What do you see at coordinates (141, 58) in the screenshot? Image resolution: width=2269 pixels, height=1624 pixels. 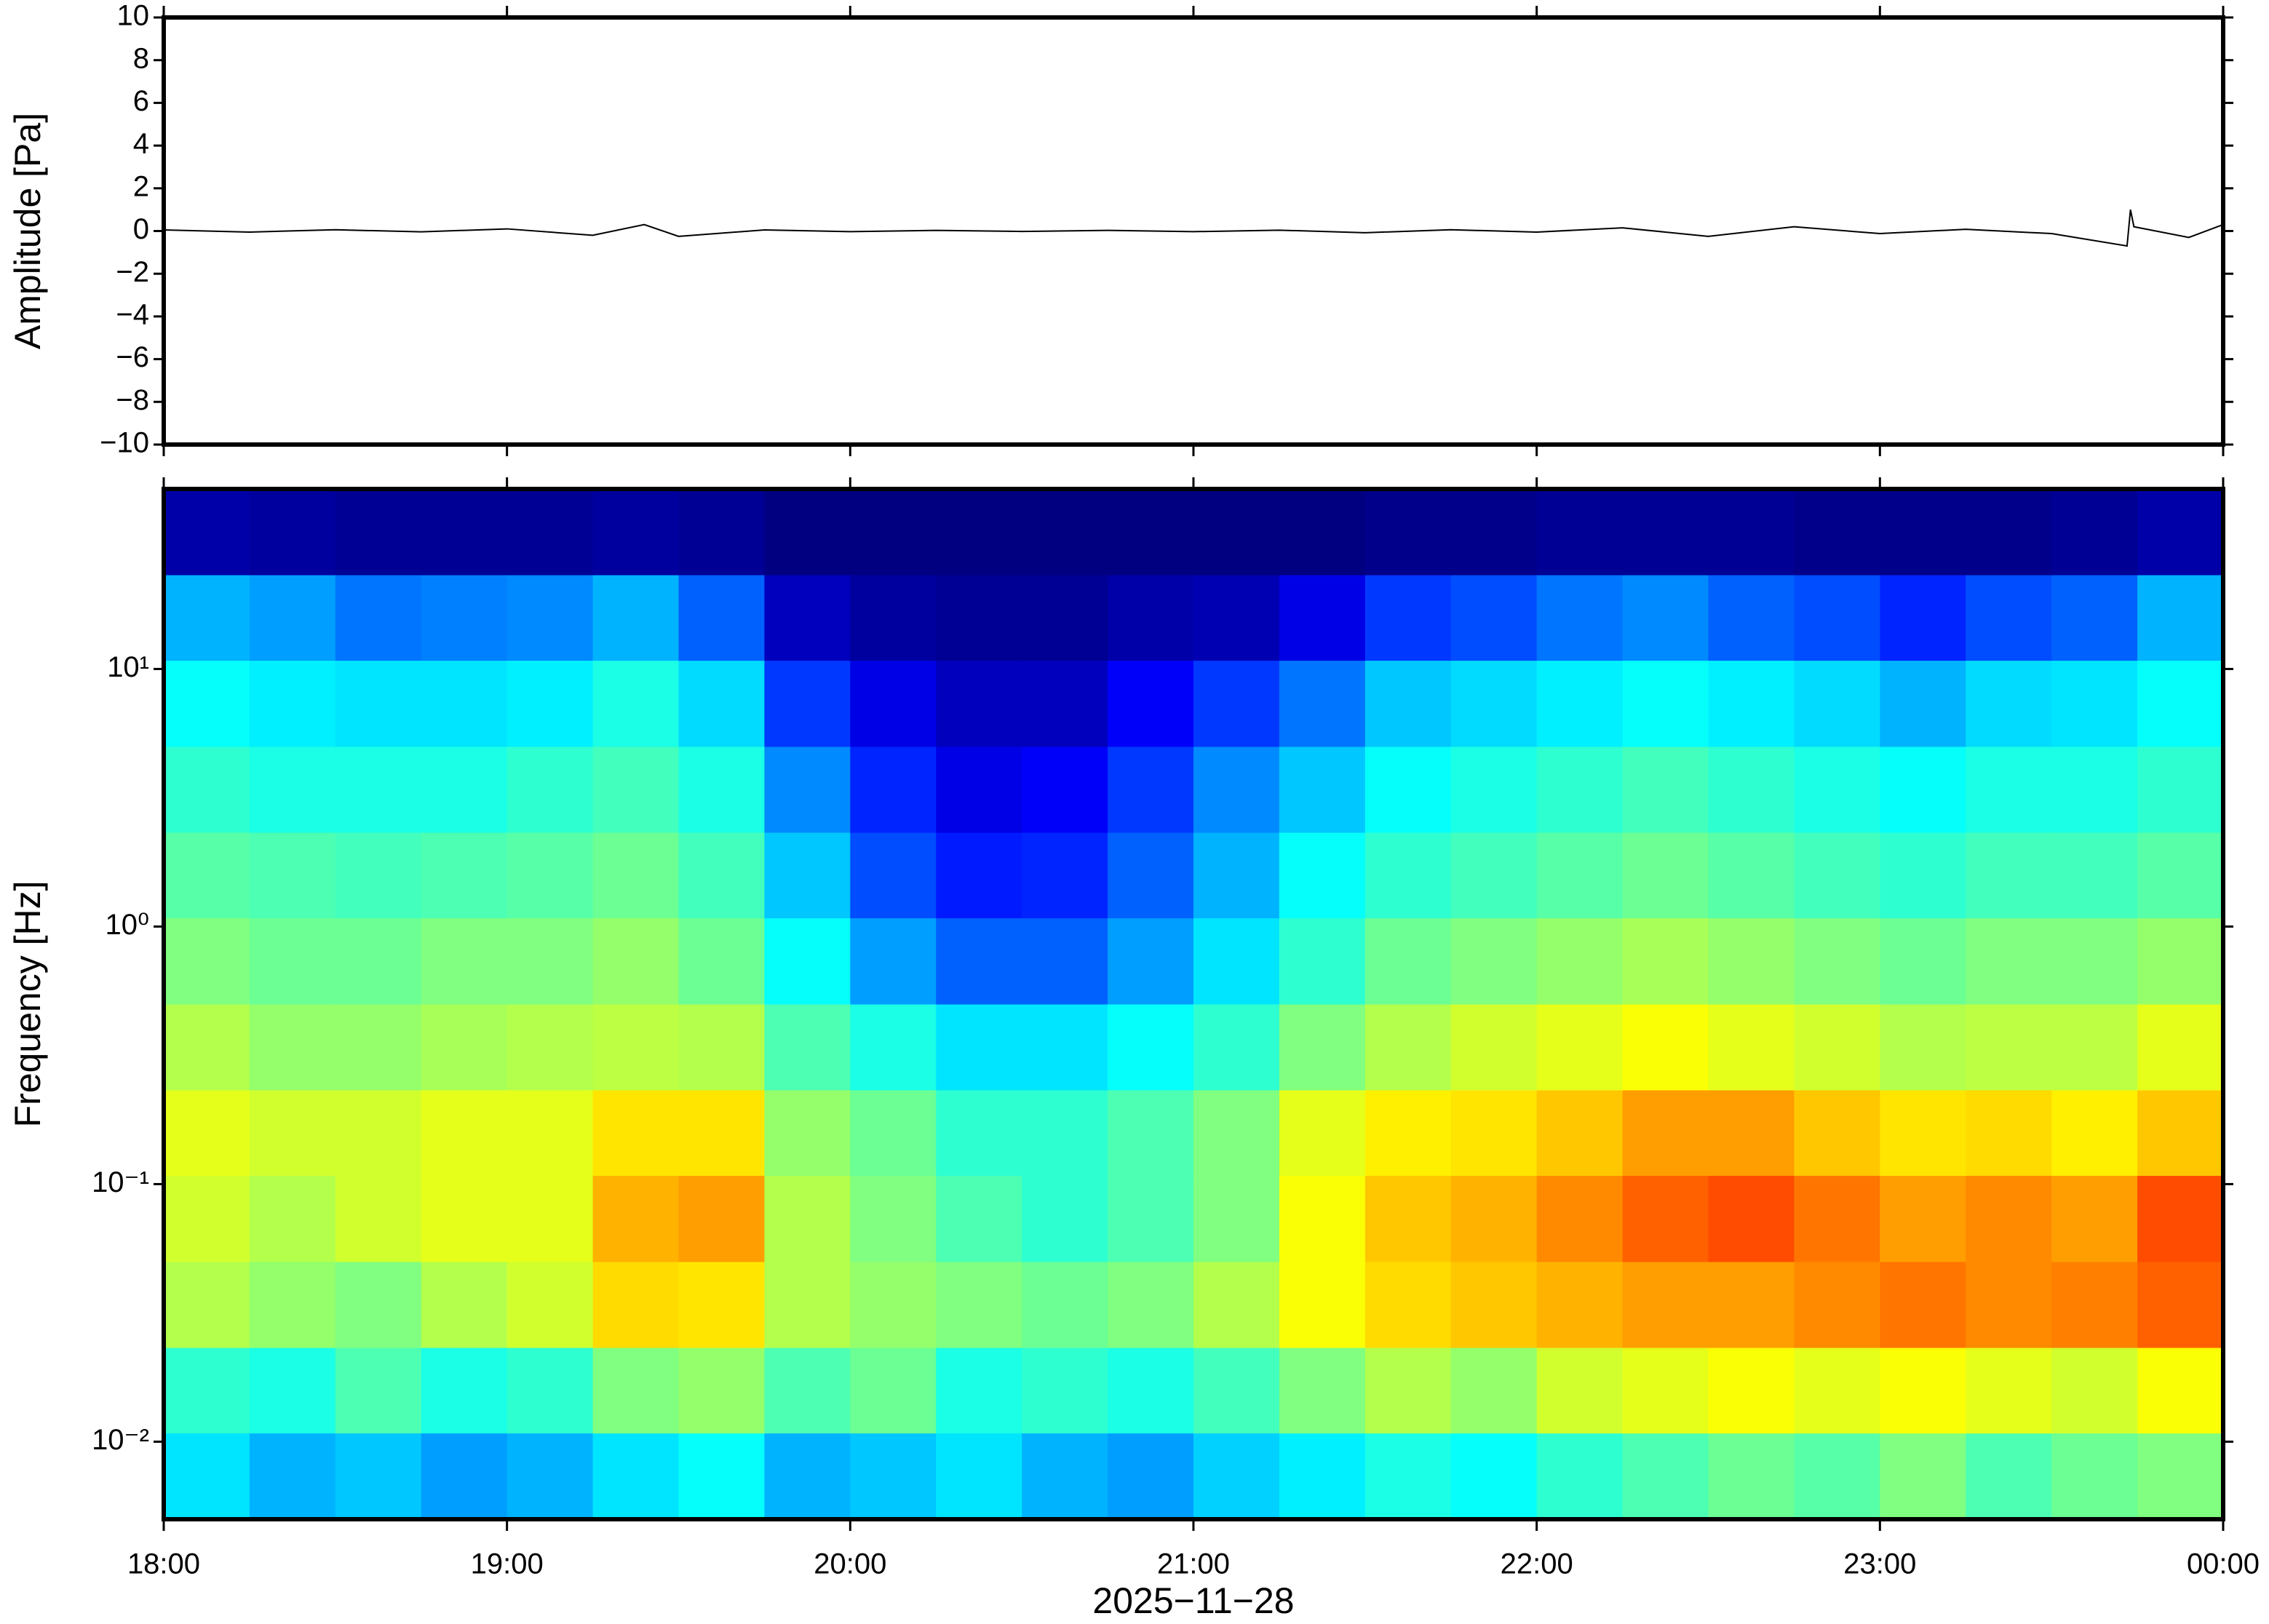 I see `y-tick-label: 8` at bounding box center [141, 58].